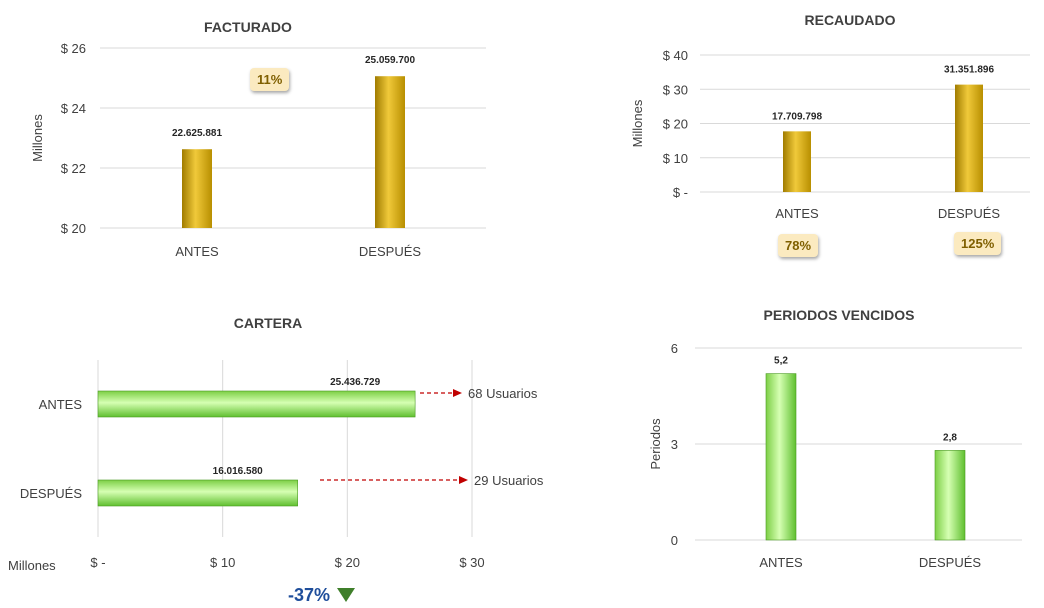  Describe the element at coordinates (73, 168) in the screenshot. I see `y-tick-label: $ 22` at that location.